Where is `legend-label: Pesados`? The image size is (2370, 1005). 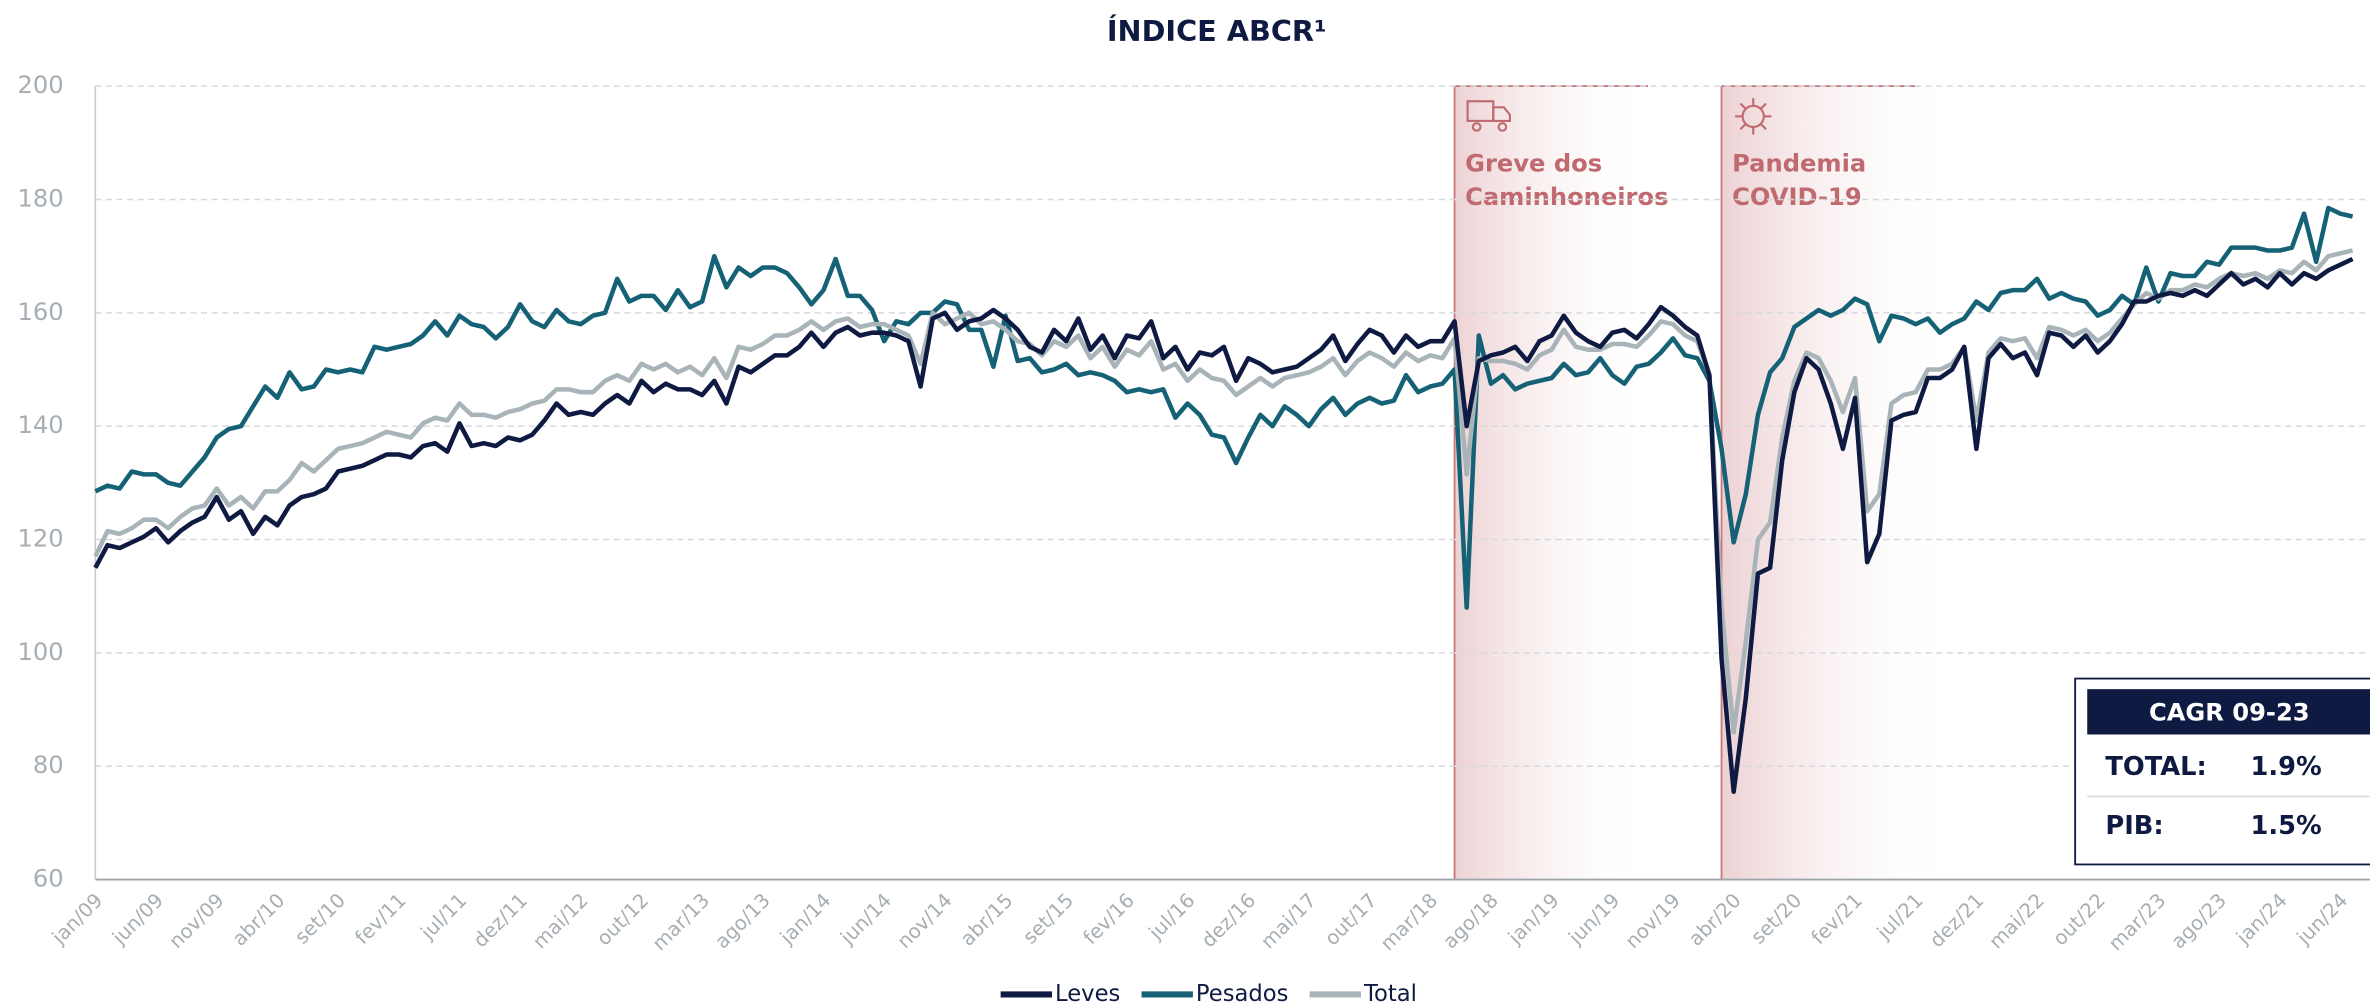
legend-label: Pesados is located at coordinates (1242, 993).